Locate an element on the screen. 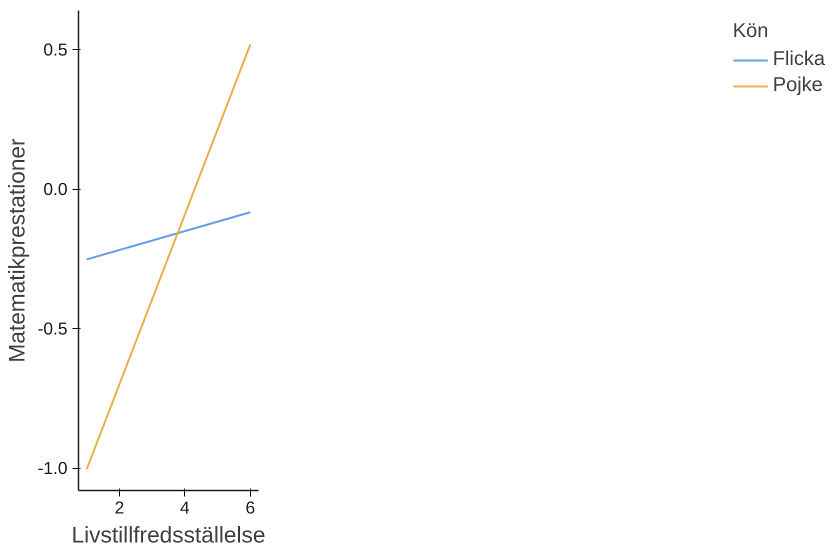 This screenshot has width=839, height=553. legend-label: Pojke is located at coordinates (797, 85).